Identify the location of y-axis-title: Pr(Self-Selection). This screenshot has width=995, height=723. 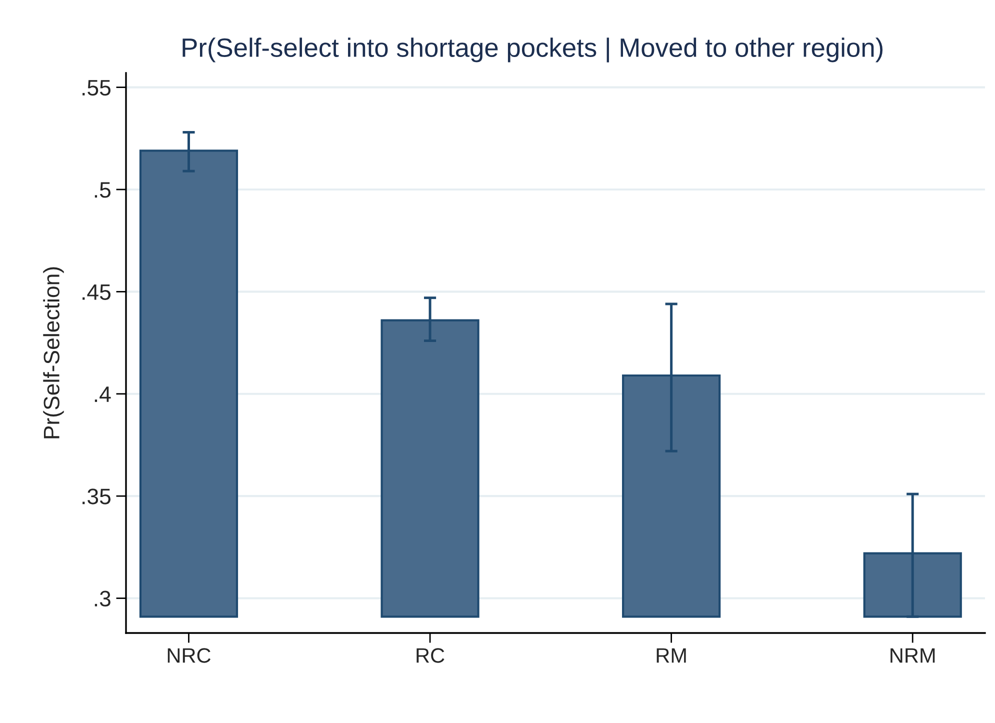
(53, 352).